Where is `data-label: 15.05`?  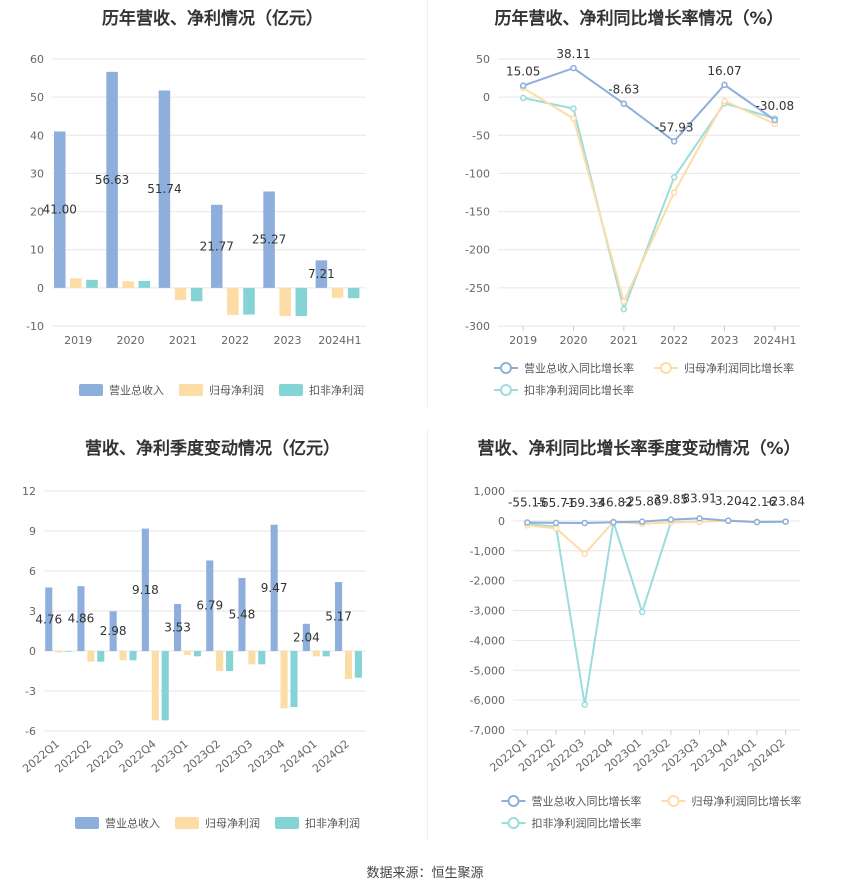
data-label: 15.05 is located at coordinates (523, 72).